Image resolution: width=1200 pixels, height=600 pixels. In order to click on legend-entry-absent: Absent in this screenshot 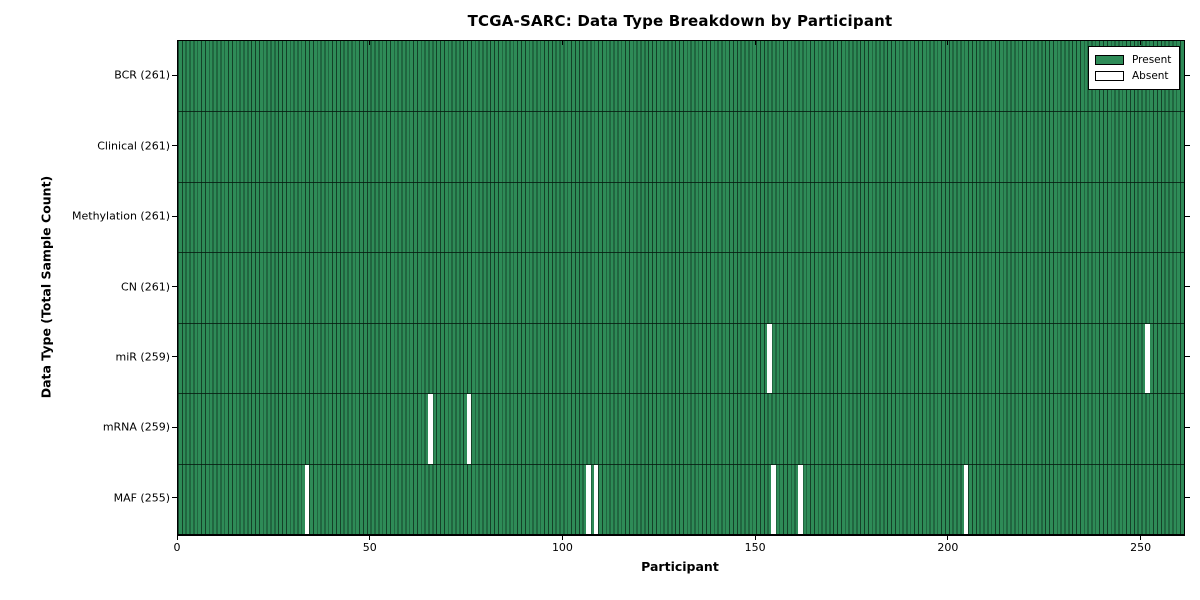, I will do `click(1134, 76)`.